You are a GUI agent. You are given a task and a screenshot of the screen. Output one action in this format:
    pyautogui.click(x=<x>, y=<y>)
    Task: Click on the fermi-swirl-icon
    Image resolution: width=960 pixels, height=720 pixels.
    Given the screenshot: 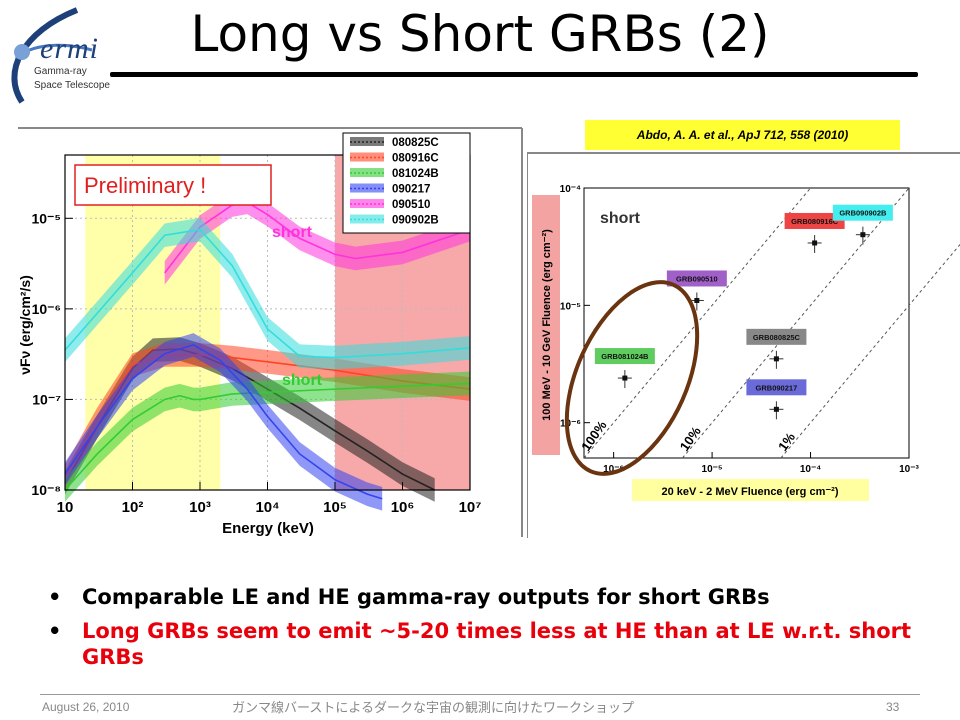 What is the action you would take?
    pyautogui.click(x=52, y=55)
    